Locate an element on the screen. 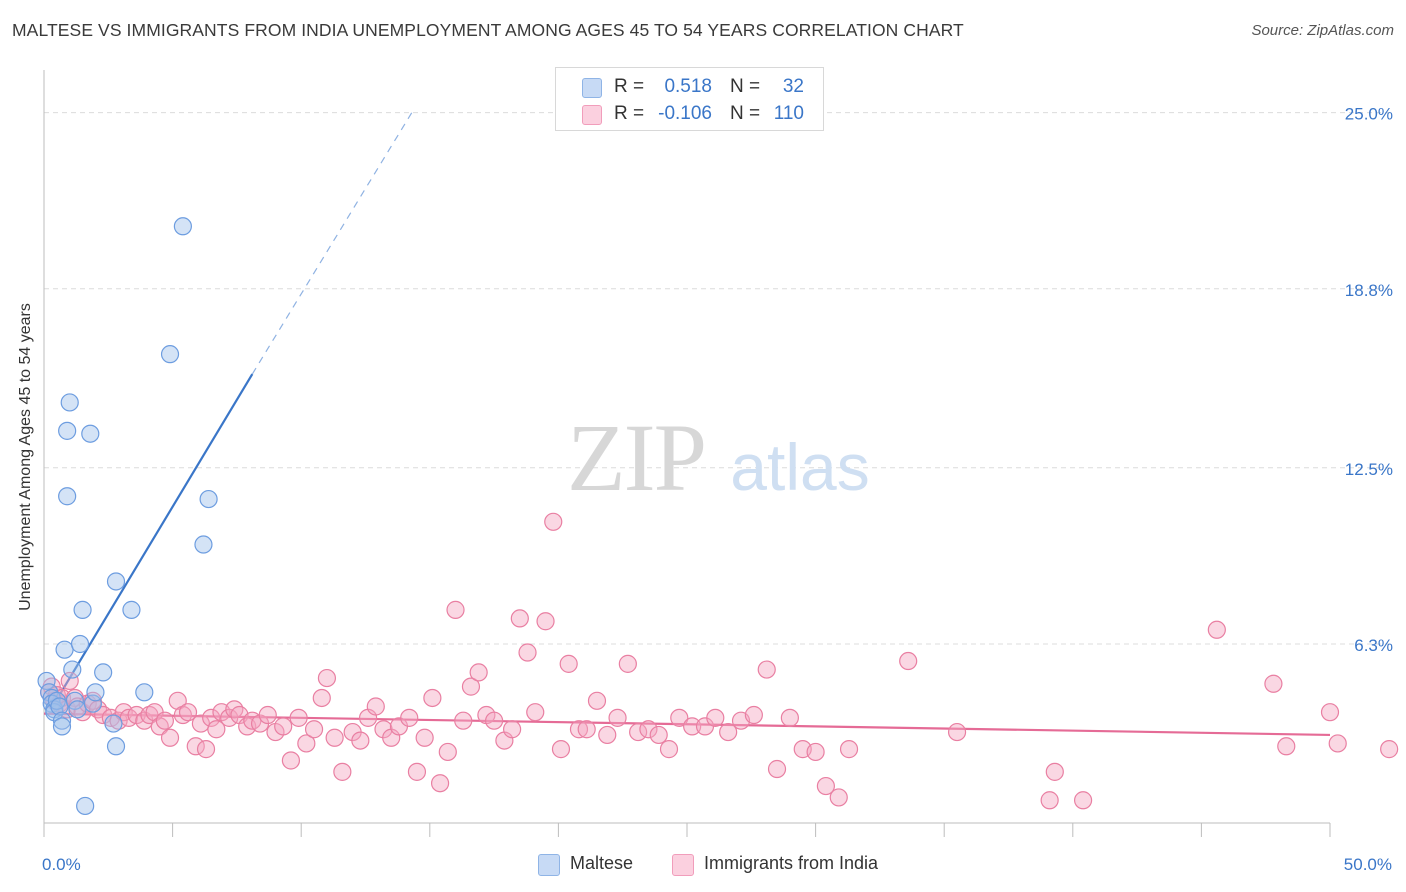  stats-box: R = 0.518 N = 32 R = -0.106 N = 110 is located at coordinates (689, 99).